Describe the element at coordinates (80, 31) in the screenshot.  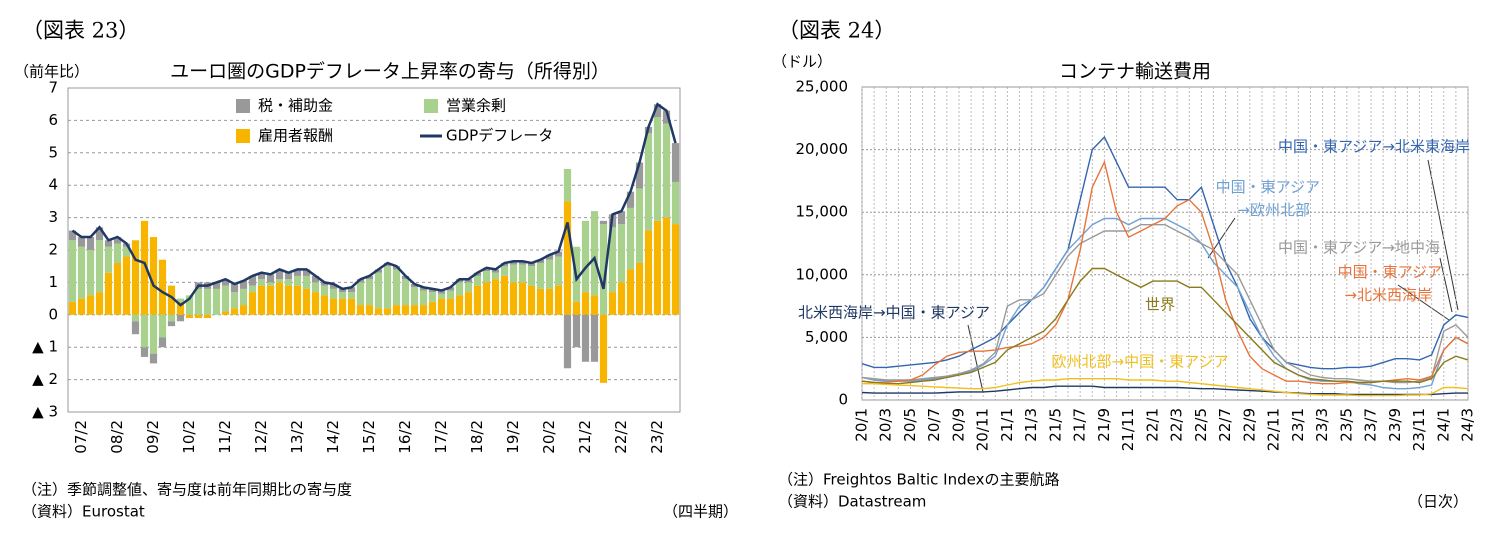
I see `figure-label: （図表 23）` at that location.